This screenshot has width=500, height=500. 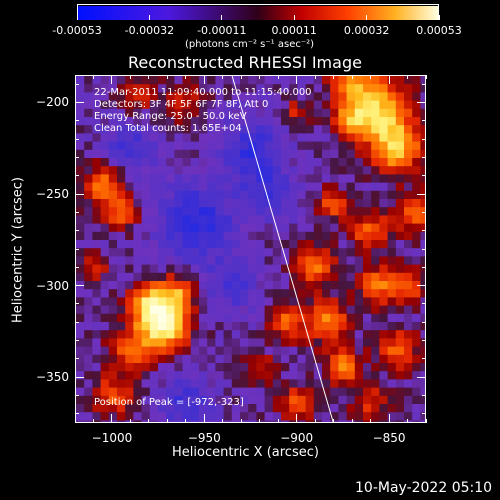 I want to click on x-tick-label: −950, so click(x=204, y=438).